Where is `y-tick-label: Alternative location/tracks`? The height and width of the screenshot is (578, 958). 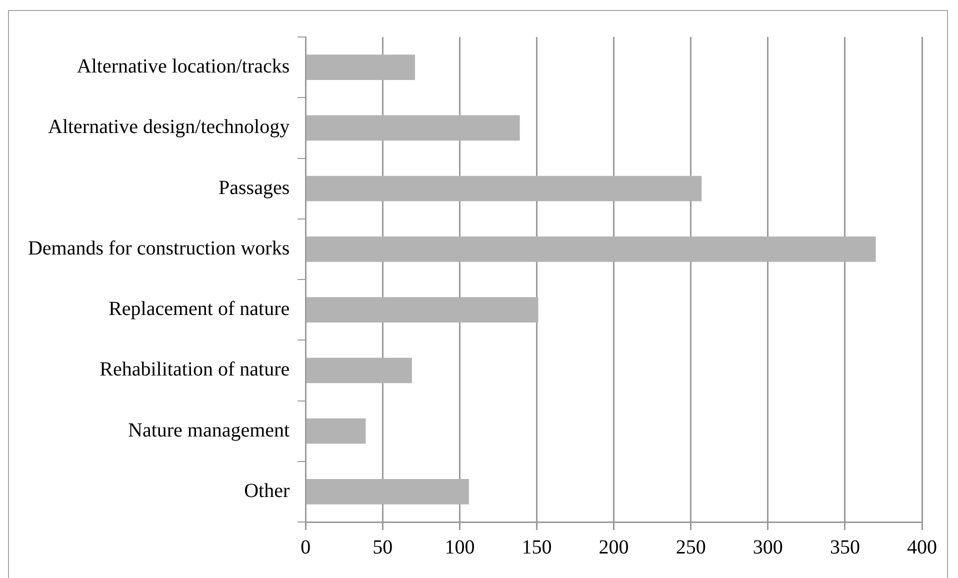
y-tick-label: Alternative location/tracks is located at coordinates (183, 67).